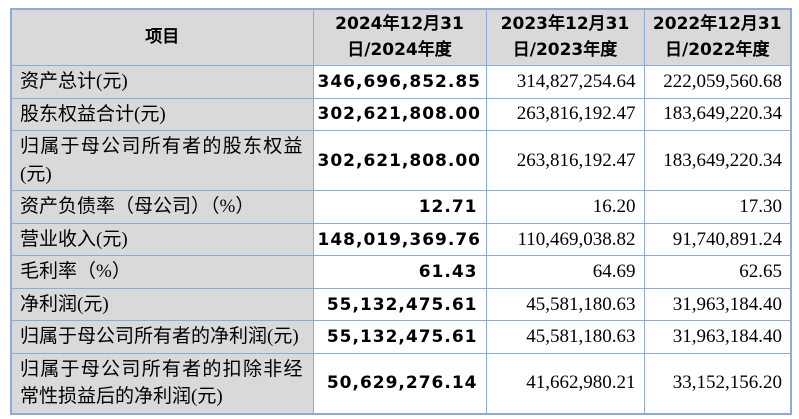  I want to click on value-2023: 314,827,254.64, so click(565, 82).